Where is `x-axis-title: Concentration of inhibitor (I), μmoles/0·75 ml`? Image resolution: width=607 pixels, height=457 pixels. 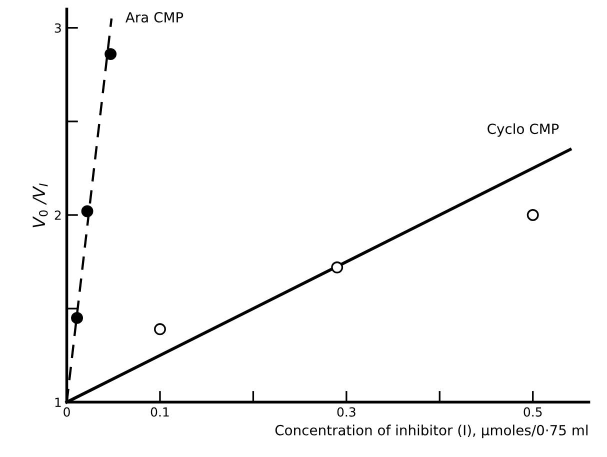
x-axis-title: Concentration of inhibitor (I), μmoles/0·75 ml is located at coordinates (431, 431).